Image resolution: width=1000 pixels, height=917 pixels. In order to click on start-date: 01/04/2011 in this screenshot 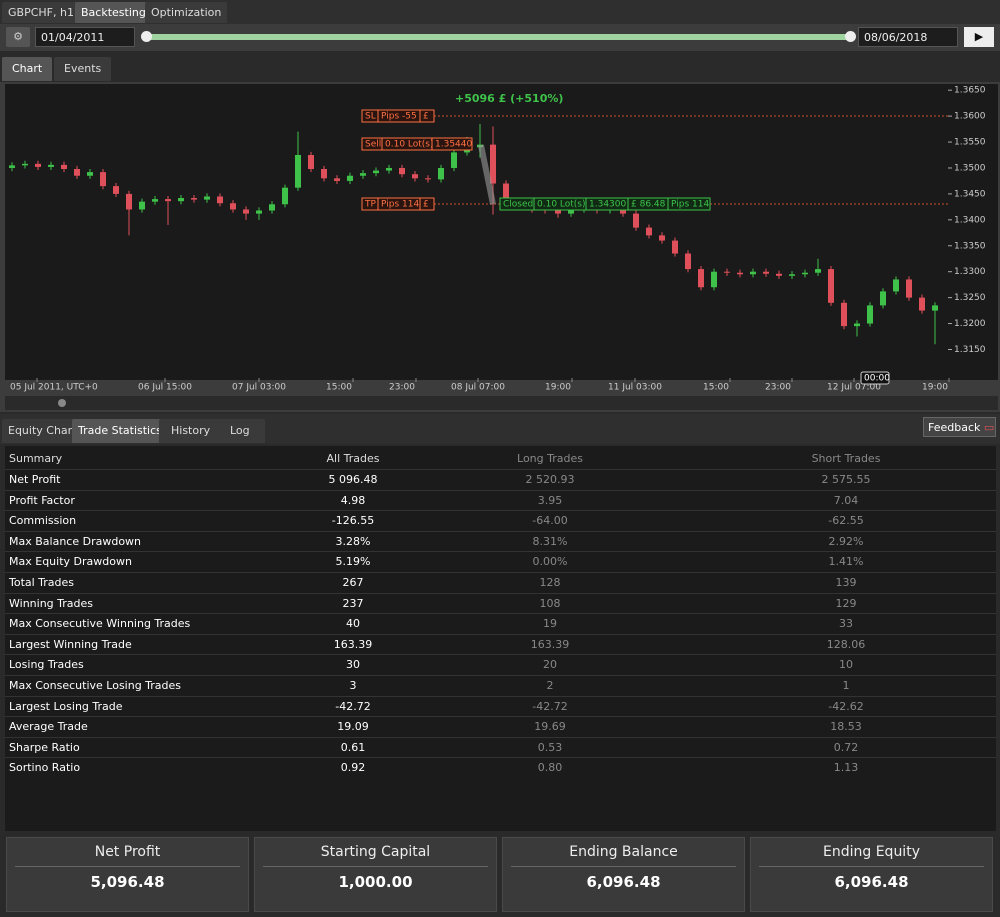, I will do `click(85, 37)`.